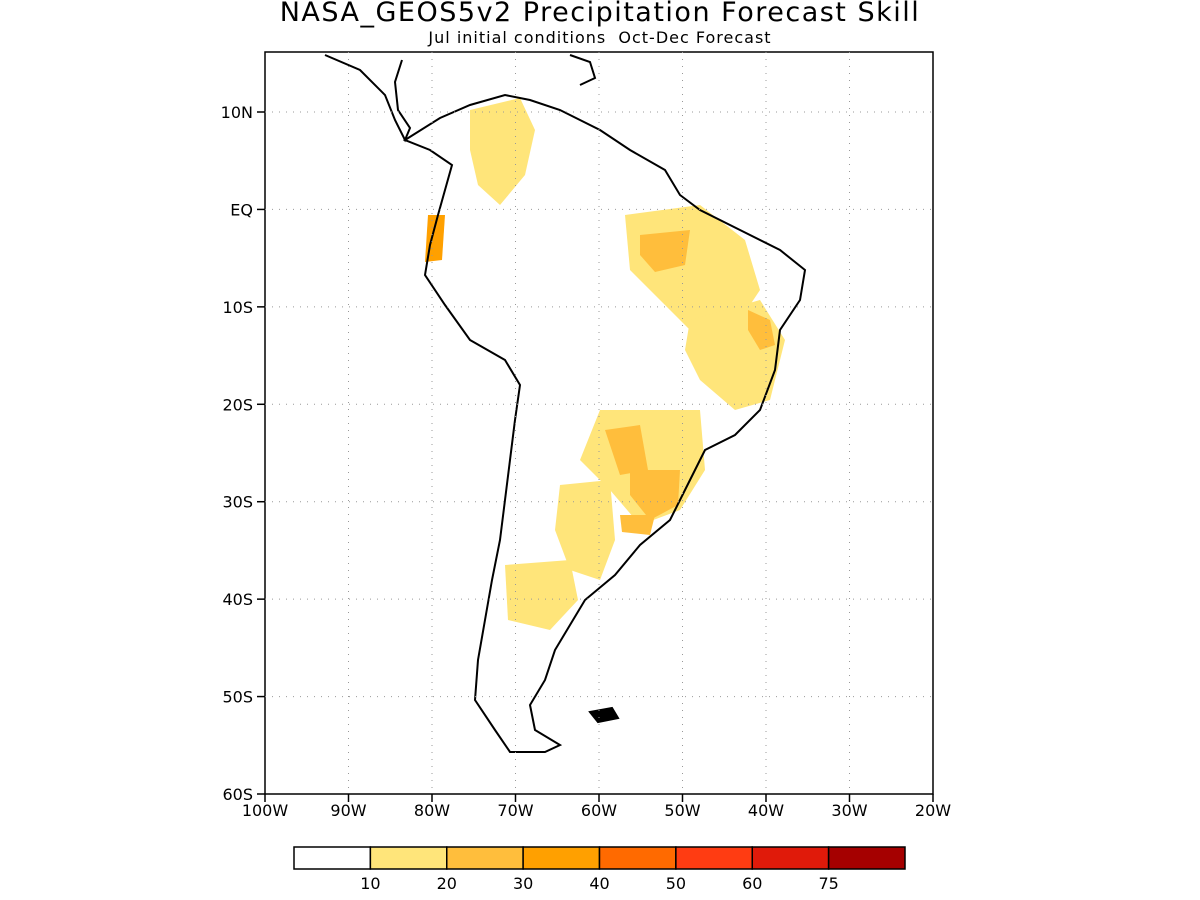 This screenshot has width=1200, height=900. I want to click on skill-area-brazil-central, so click(665, 251).